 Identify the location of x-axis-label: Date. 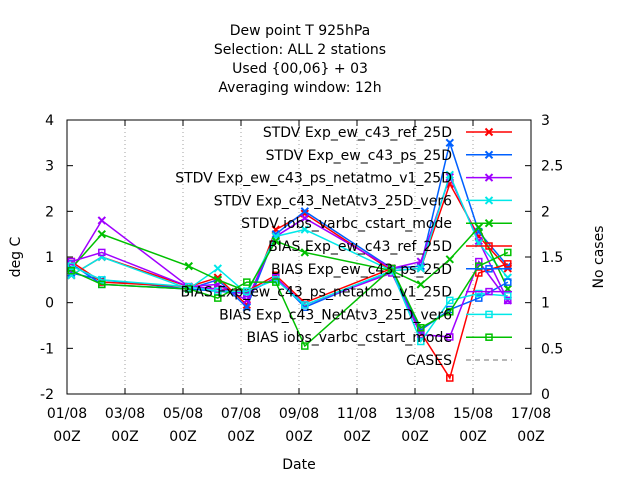
(298, 465).